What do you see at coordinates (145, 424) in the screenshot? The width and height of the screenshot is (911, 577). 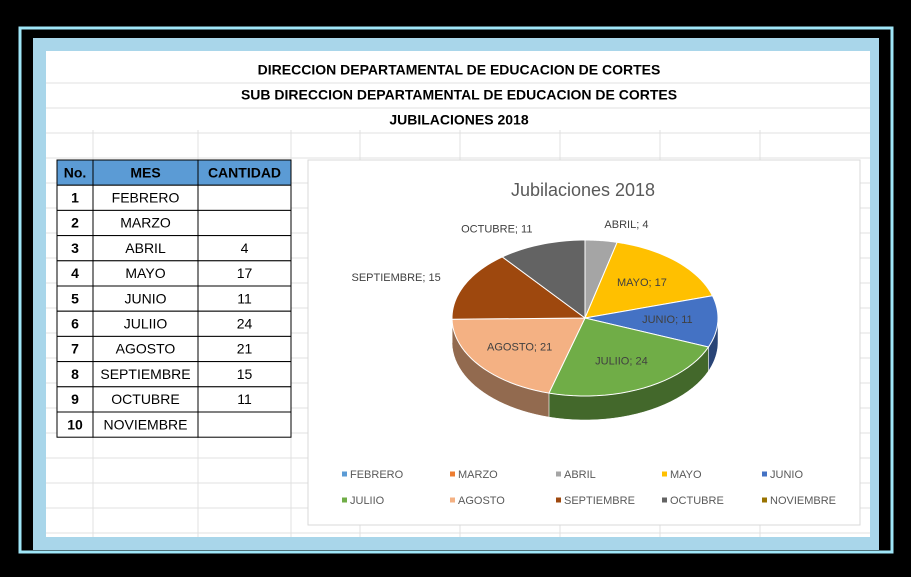 I see `month: NOVIEMBRE` at bounding box center [145, 424].